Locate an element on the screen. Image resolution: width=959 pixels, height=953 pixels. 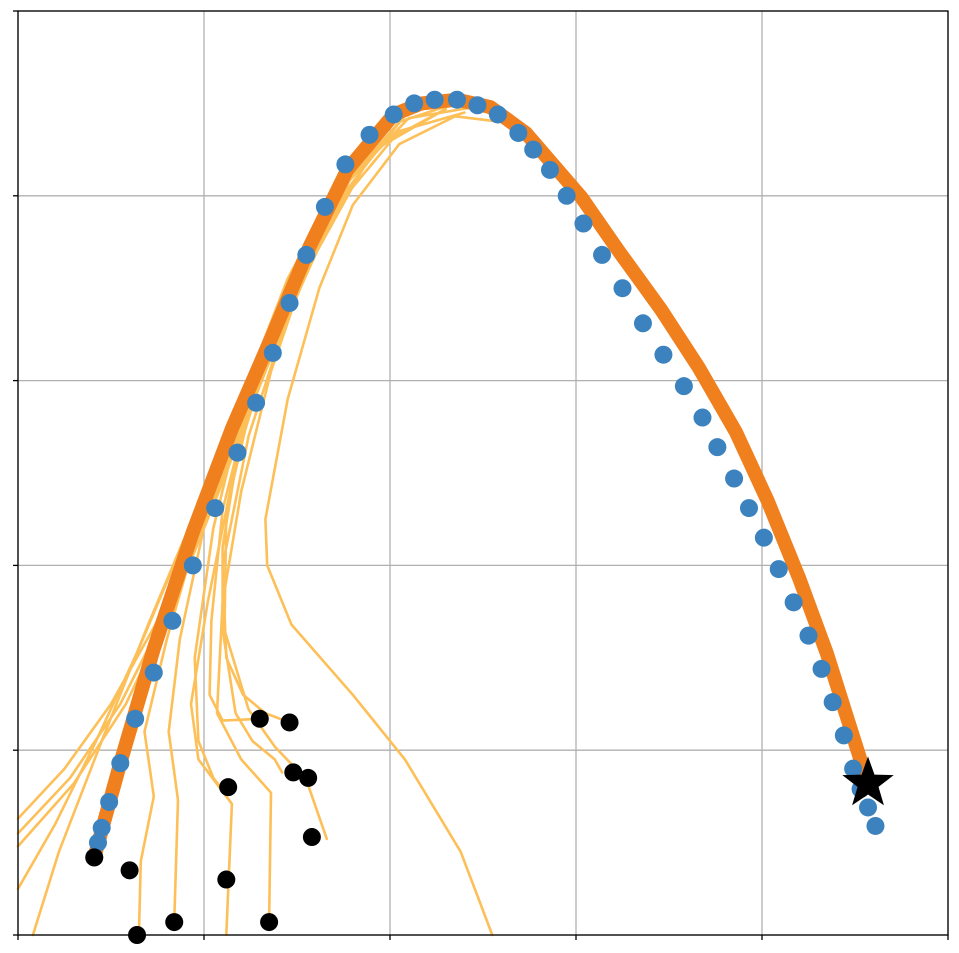
start-points-layer is located at coordinates (203, 826).